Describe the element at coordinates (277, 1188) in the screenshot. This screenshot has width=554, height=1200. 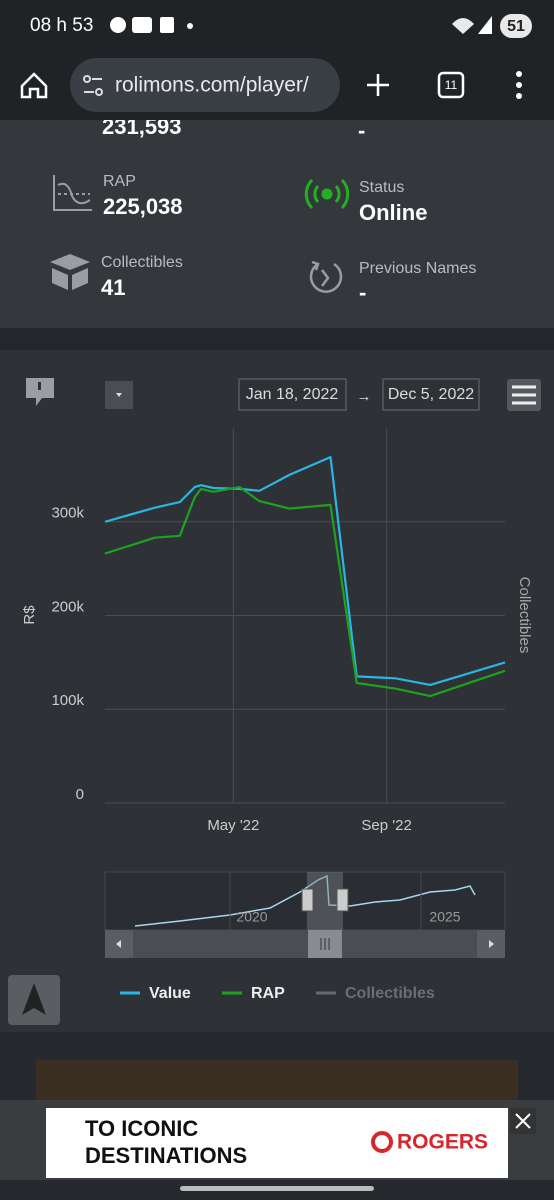
I see `gesture-bar` at that location.